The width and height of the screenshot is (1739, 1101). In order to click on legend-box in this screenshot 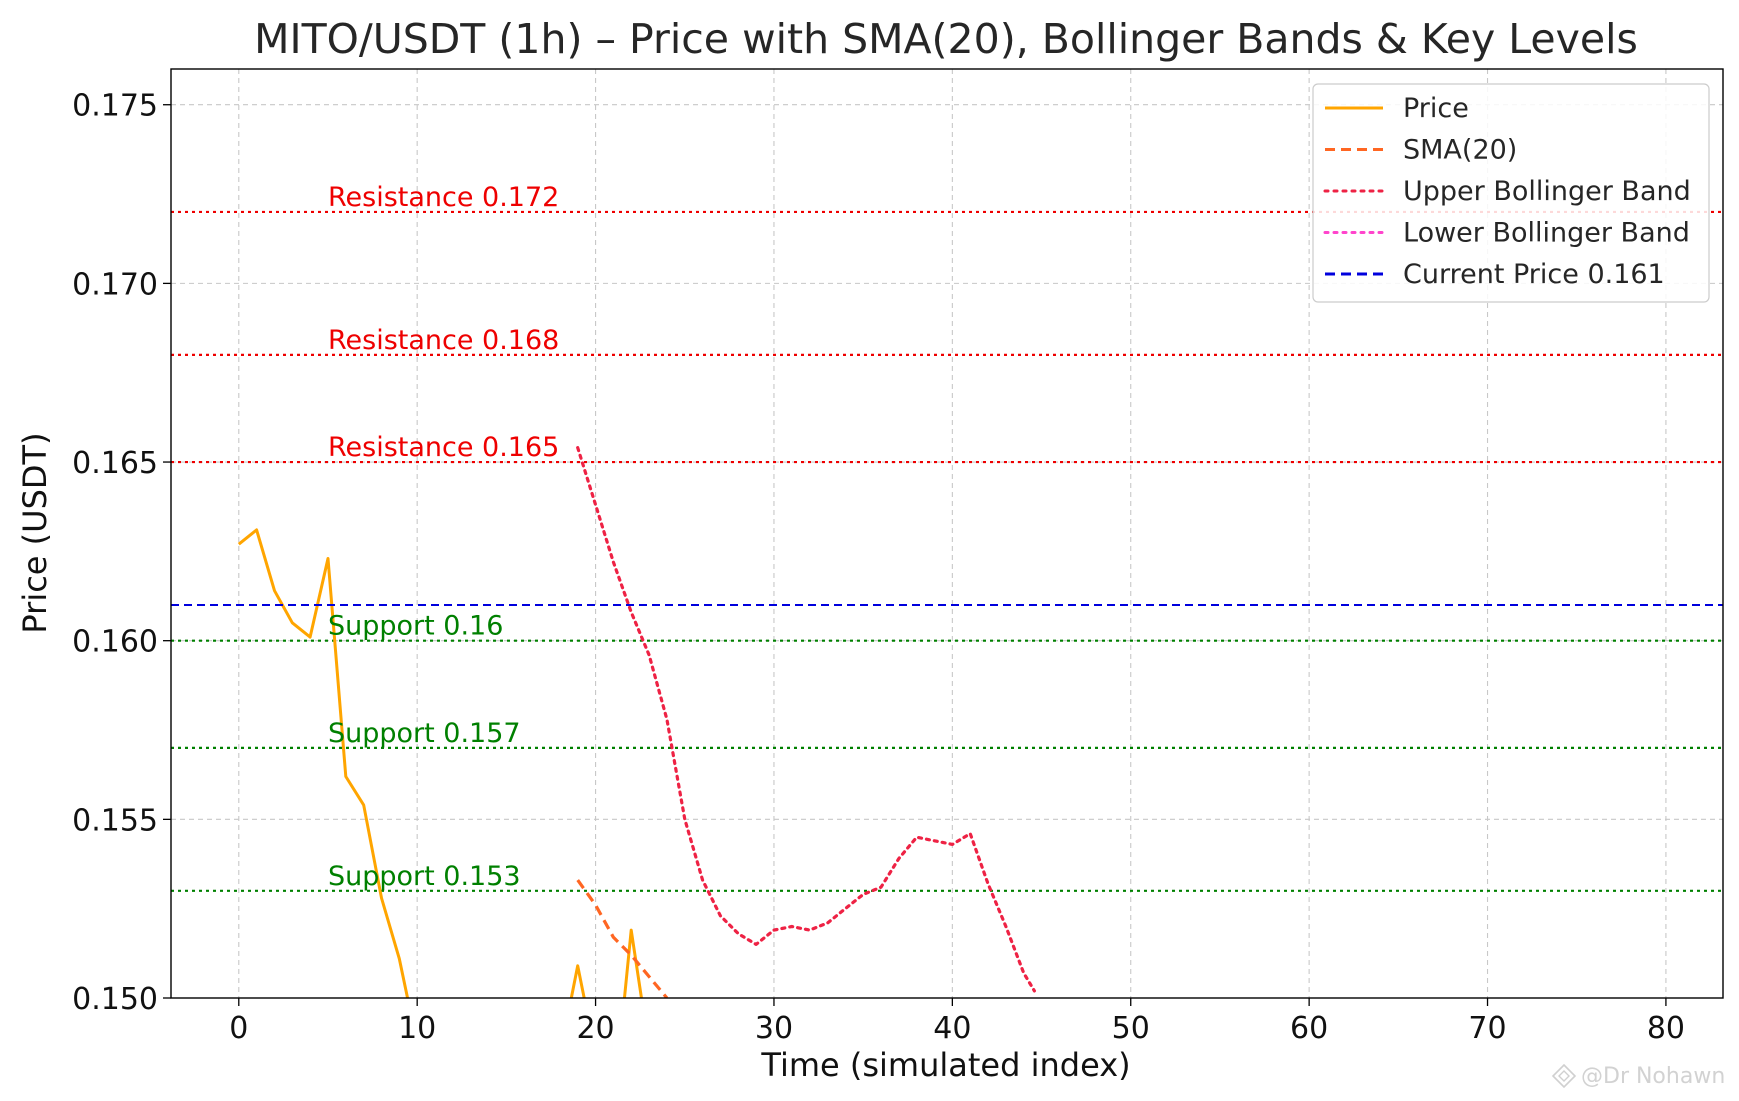, I will do `click(1511, 193)`.